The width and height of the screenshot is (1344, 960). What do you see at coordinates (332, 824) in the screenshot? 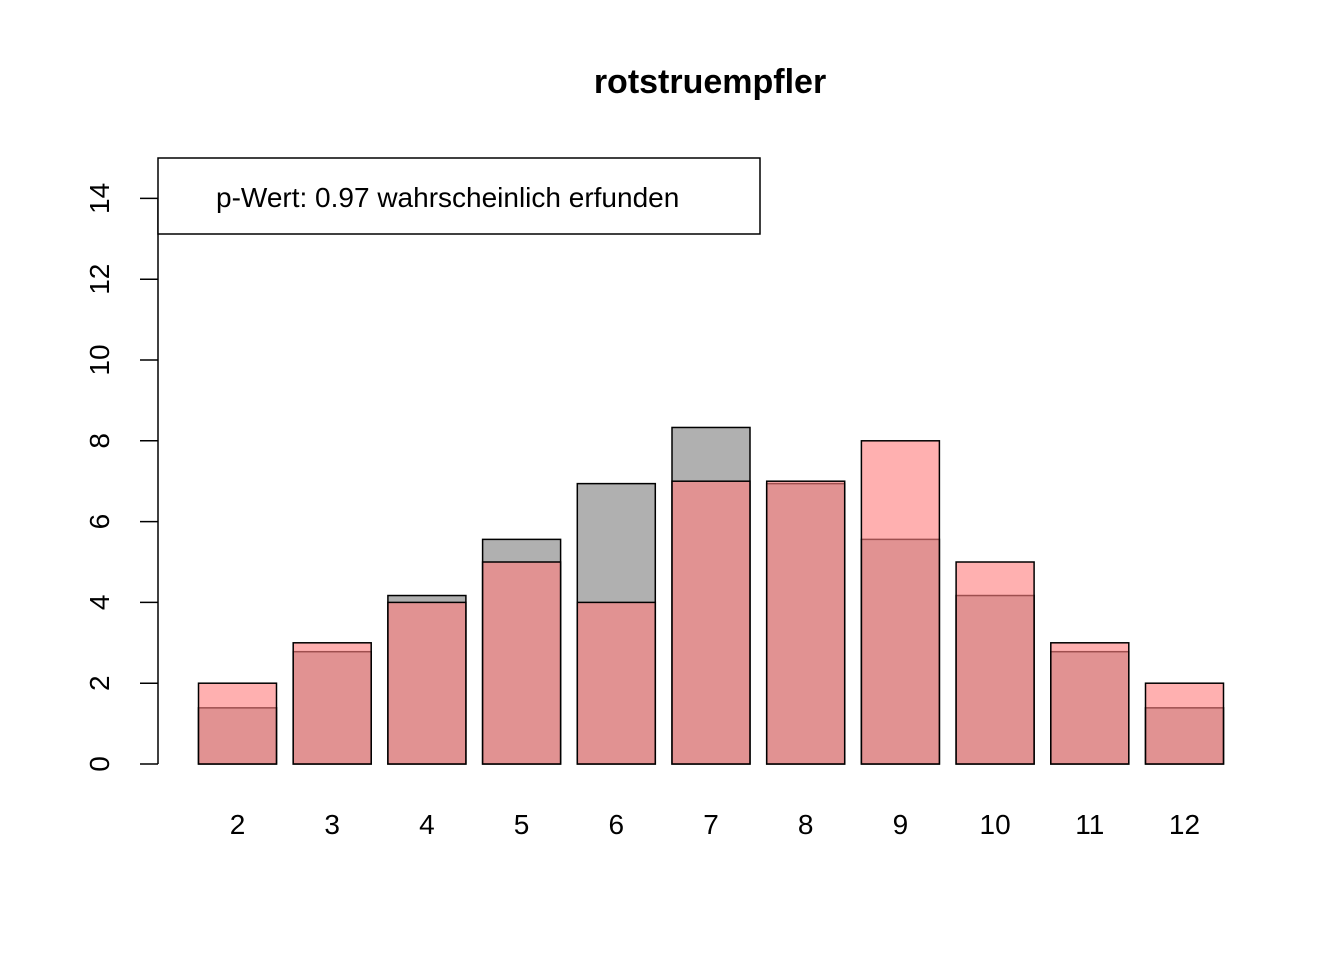
I see `x-tick-label: 3` at bounding box center [332, 824].